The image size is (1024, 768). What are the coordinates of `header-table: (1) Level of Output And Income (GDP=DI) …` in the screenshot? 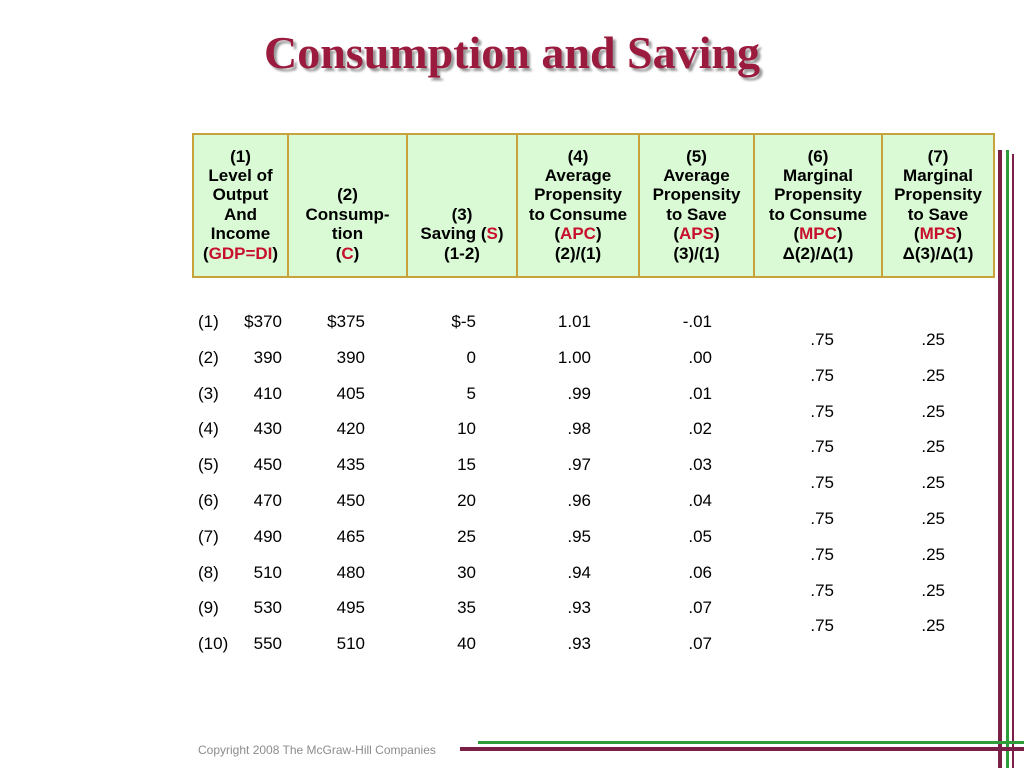 It's located at (593, 205).